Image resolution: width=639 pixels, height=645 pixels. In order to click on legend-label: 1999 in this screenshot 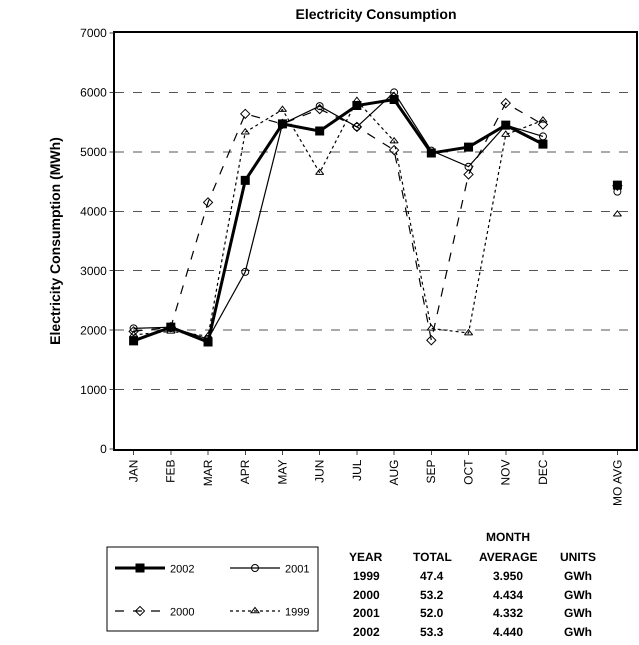, I will do `click(297, 612)`.